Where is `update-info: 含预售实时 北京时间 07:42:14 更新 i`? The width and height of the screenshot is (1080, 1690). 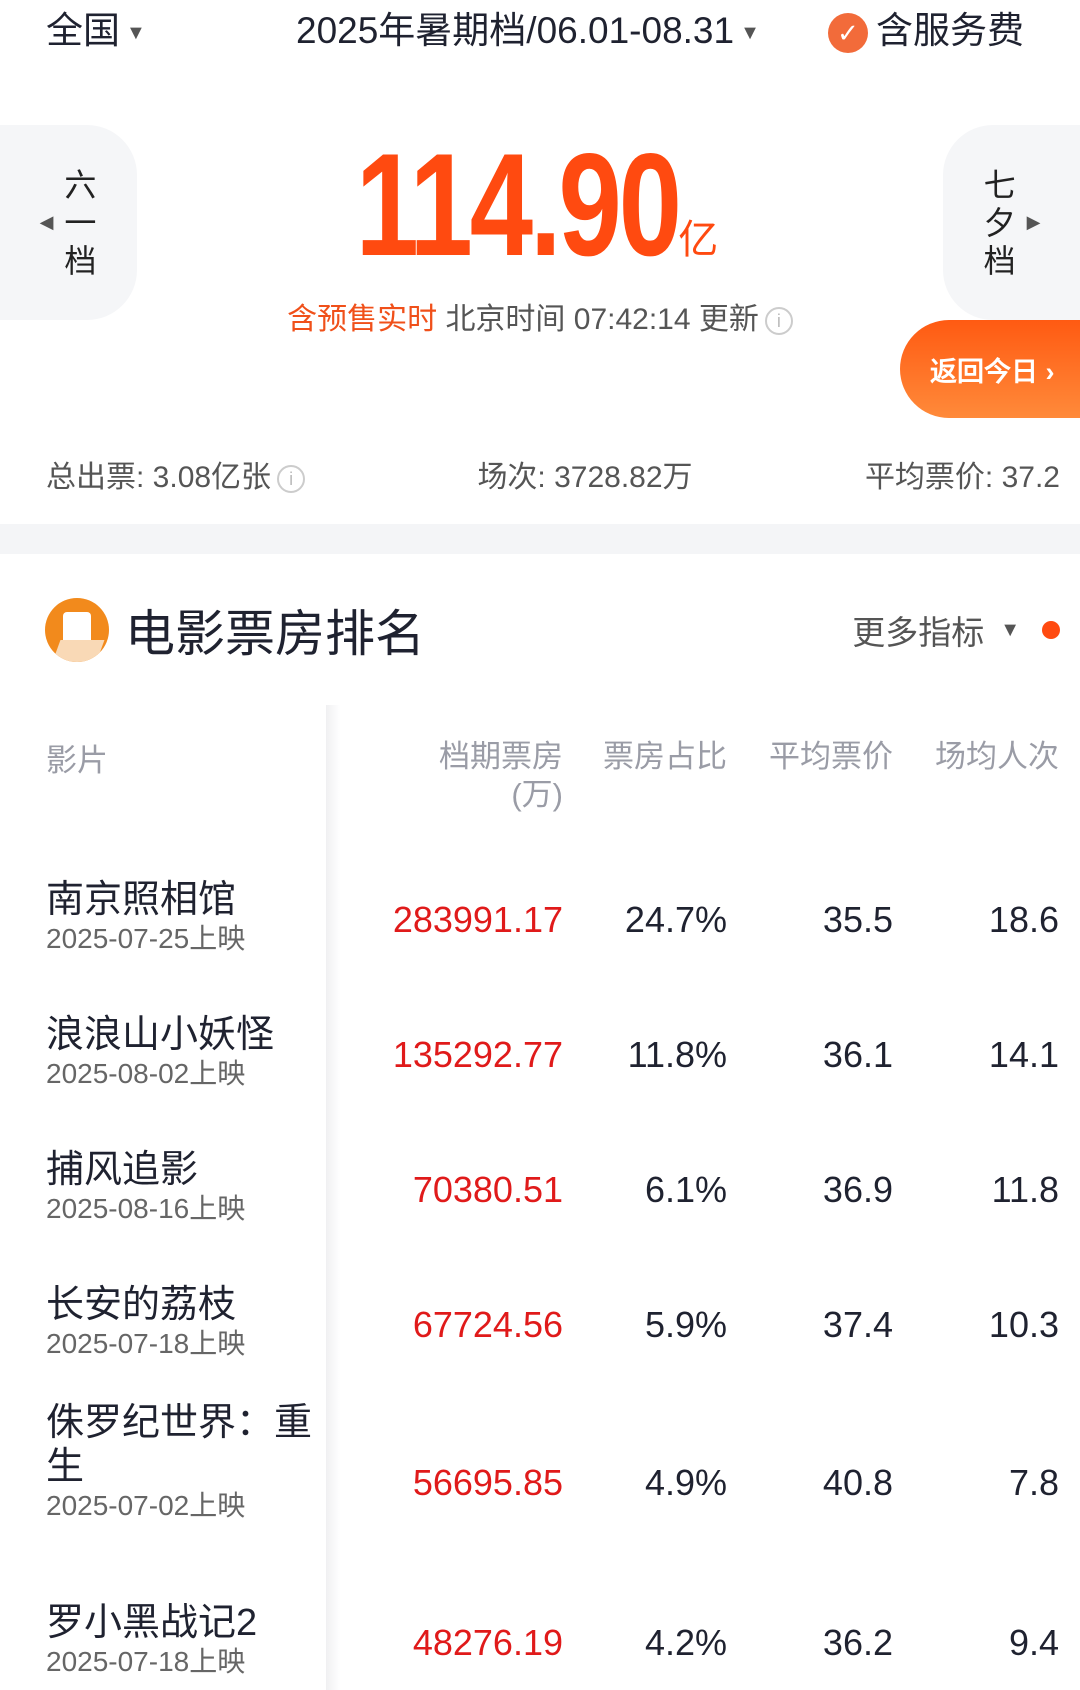 update-info: 含预售实时 北京时间 07:42:14 更新 i is located at coordinates (540, 320).